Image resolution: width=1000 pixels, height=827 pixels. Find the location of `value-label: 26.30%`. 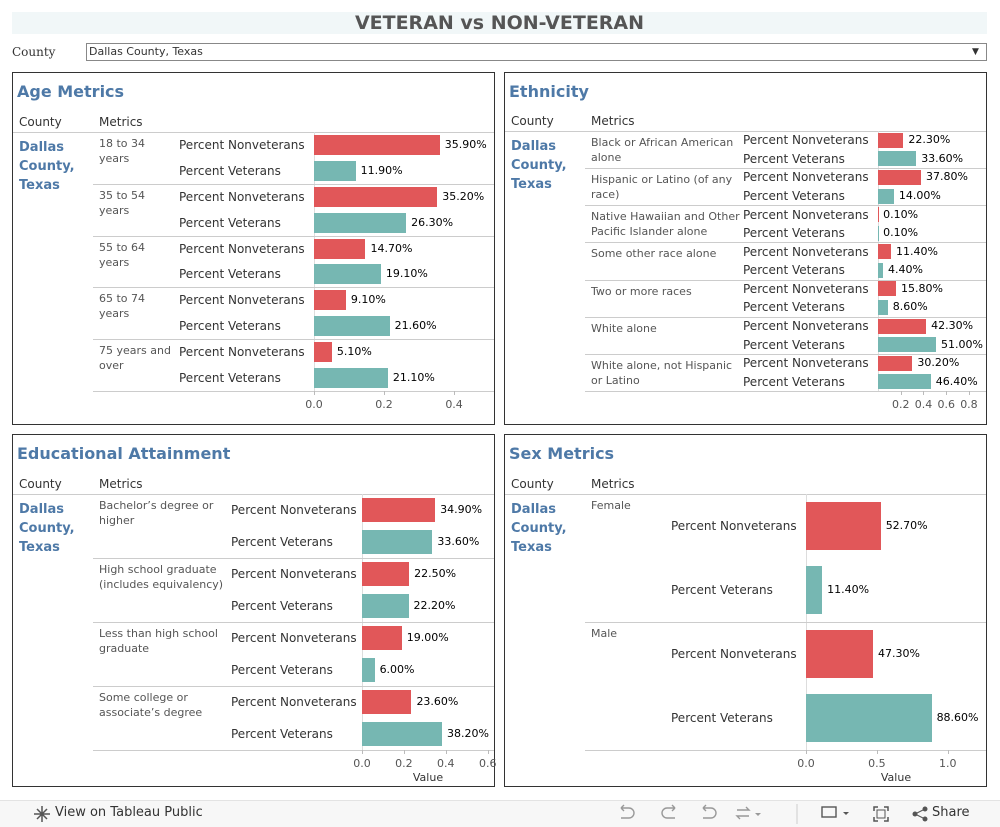

value-label: 26.30% is located at coordinates (432, 222).